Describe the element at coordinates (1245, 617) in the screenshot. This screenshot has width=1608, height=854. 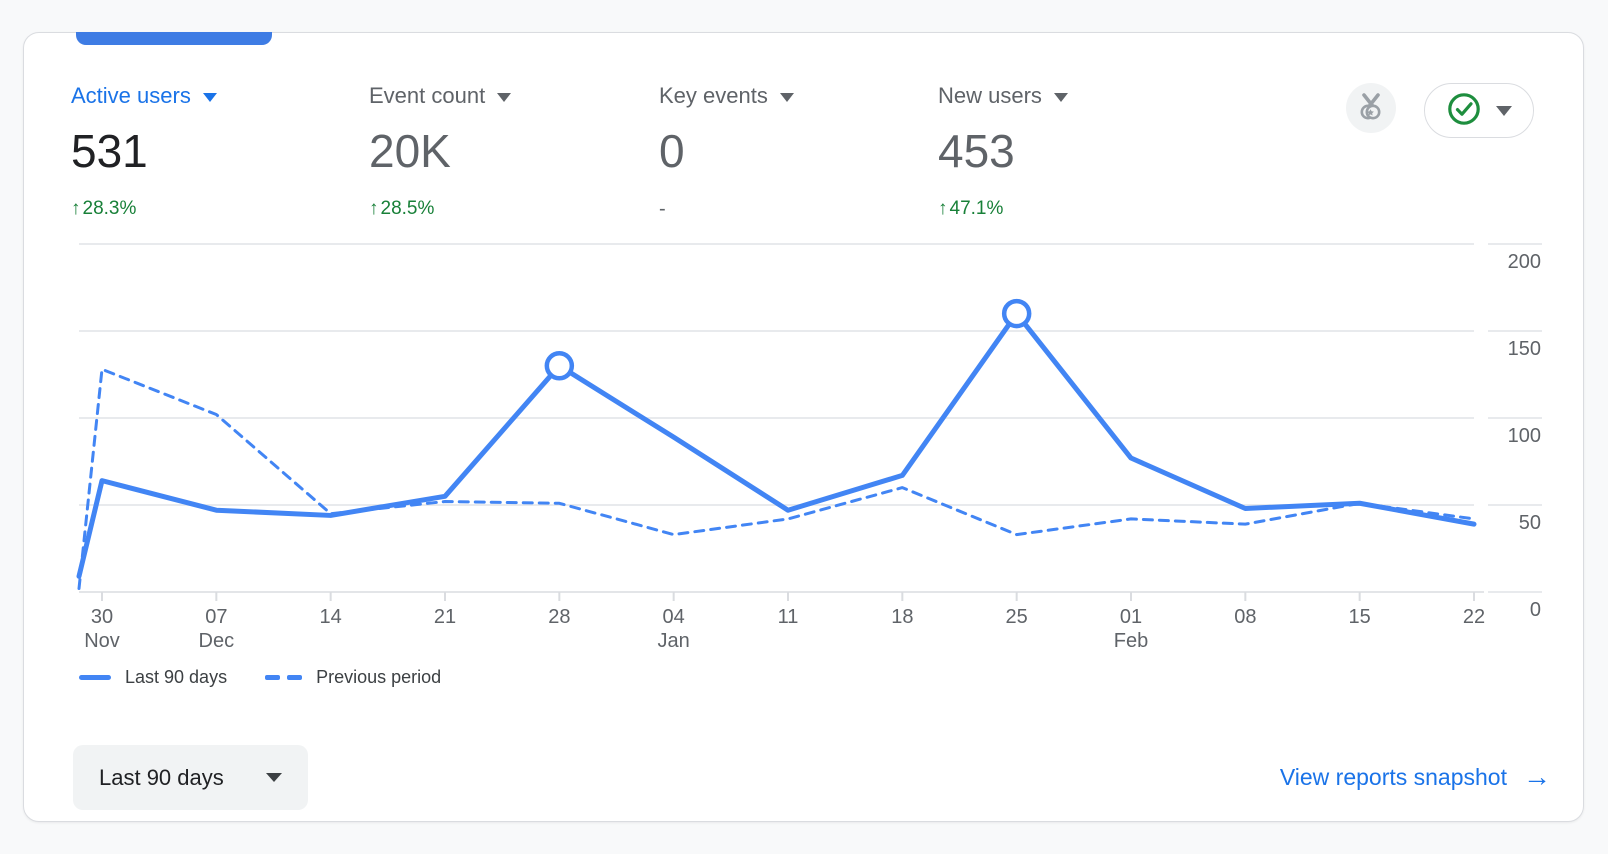
I see `x-axis-label-day: 08` at that location.